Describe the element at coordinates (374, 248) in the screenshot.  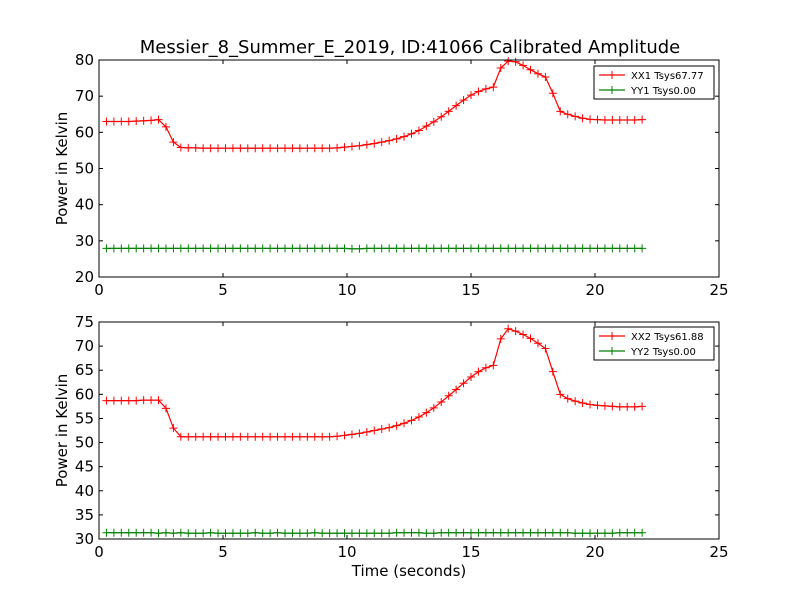
I see `series-yy1` at that location.